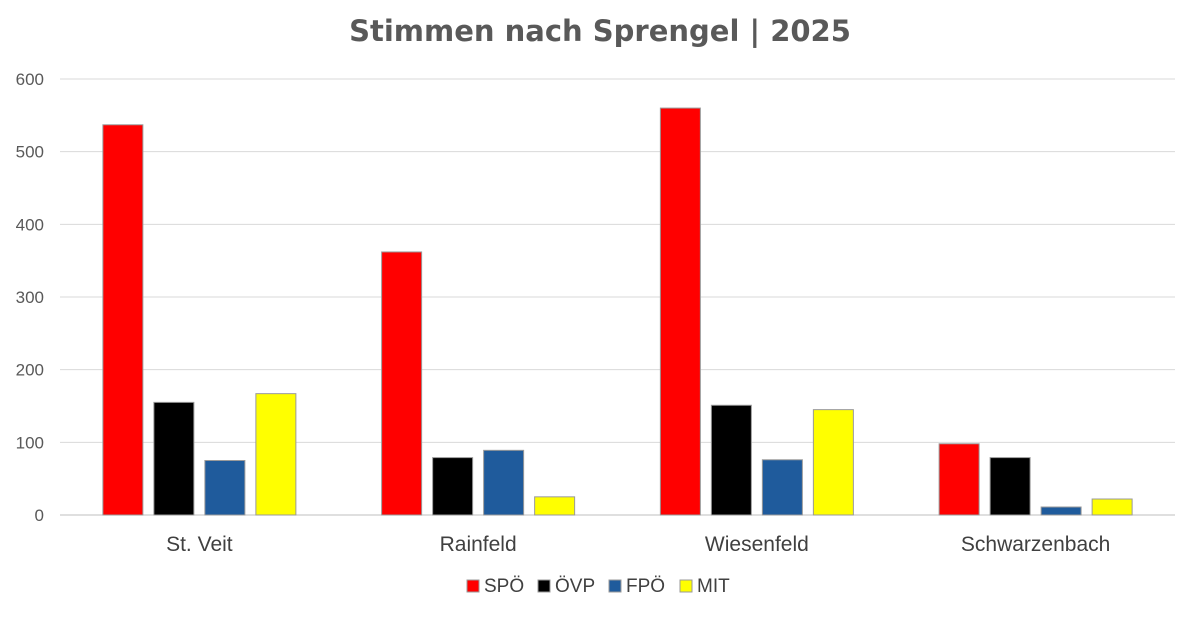  What do you see at coordinates (600, 31) in the screenshot?
I see `chart-title: Stimmen nach Sprengel | 2025` at bounding box center [600, 31].